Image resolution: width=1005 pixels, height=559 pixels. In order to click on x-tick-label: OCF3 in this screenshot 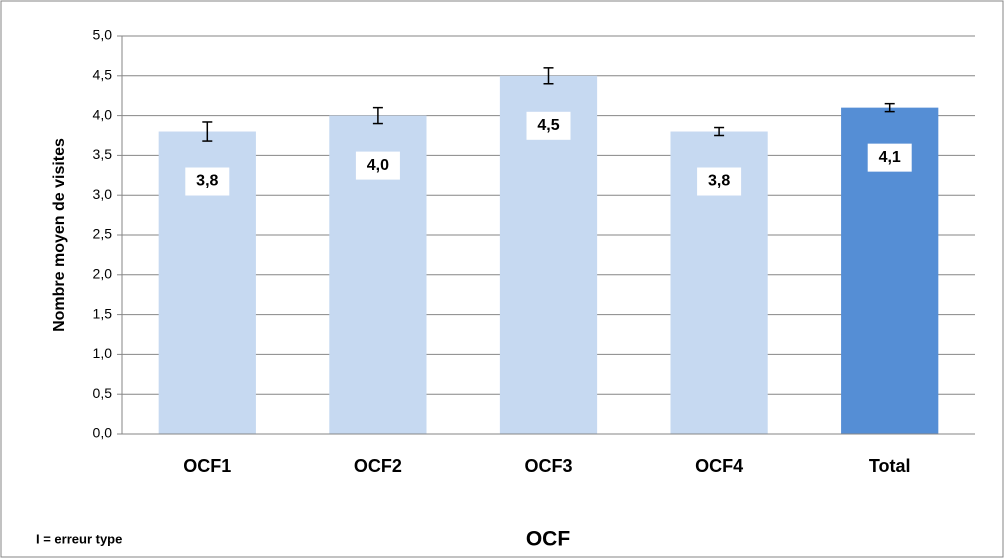, I will do `click(548, 466)`.